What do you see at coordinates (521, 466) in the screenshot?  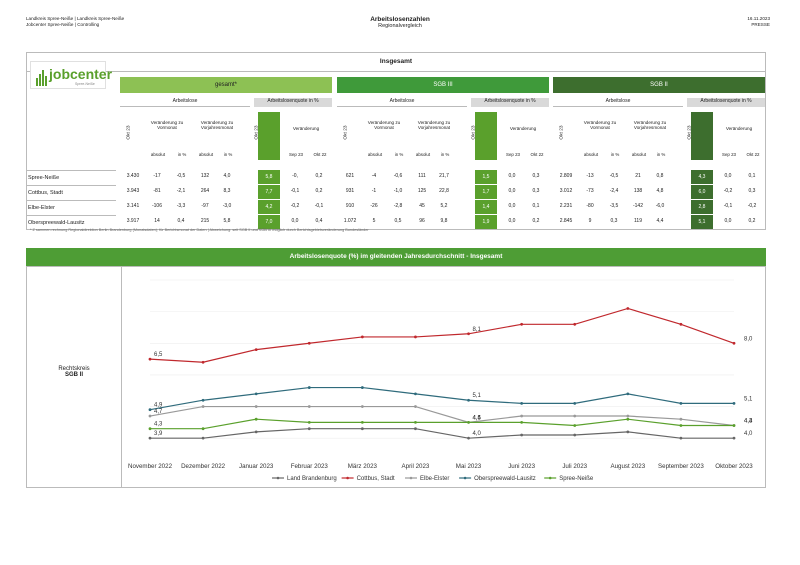 I see `x-tick-label: Juni 2023` at bounding box center [521, 466].